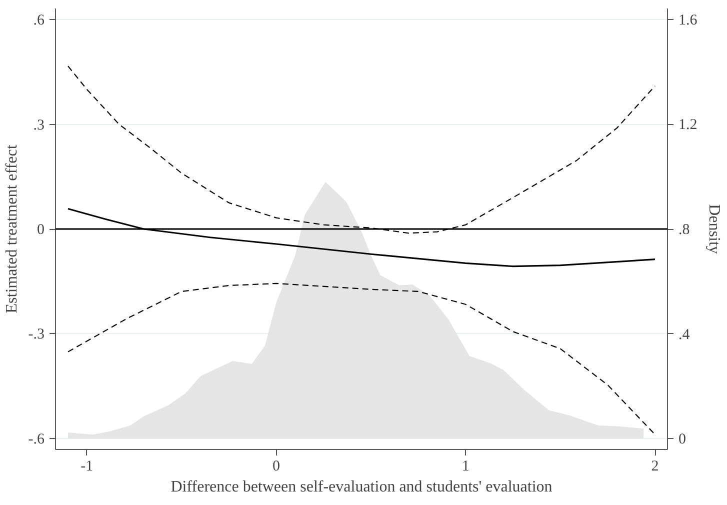 The width and height of the screenshot is (727, 505). Describe the element at coordinates (688, 125) in the screenshot. I see `y2-tick-label: 1.2` at that location.